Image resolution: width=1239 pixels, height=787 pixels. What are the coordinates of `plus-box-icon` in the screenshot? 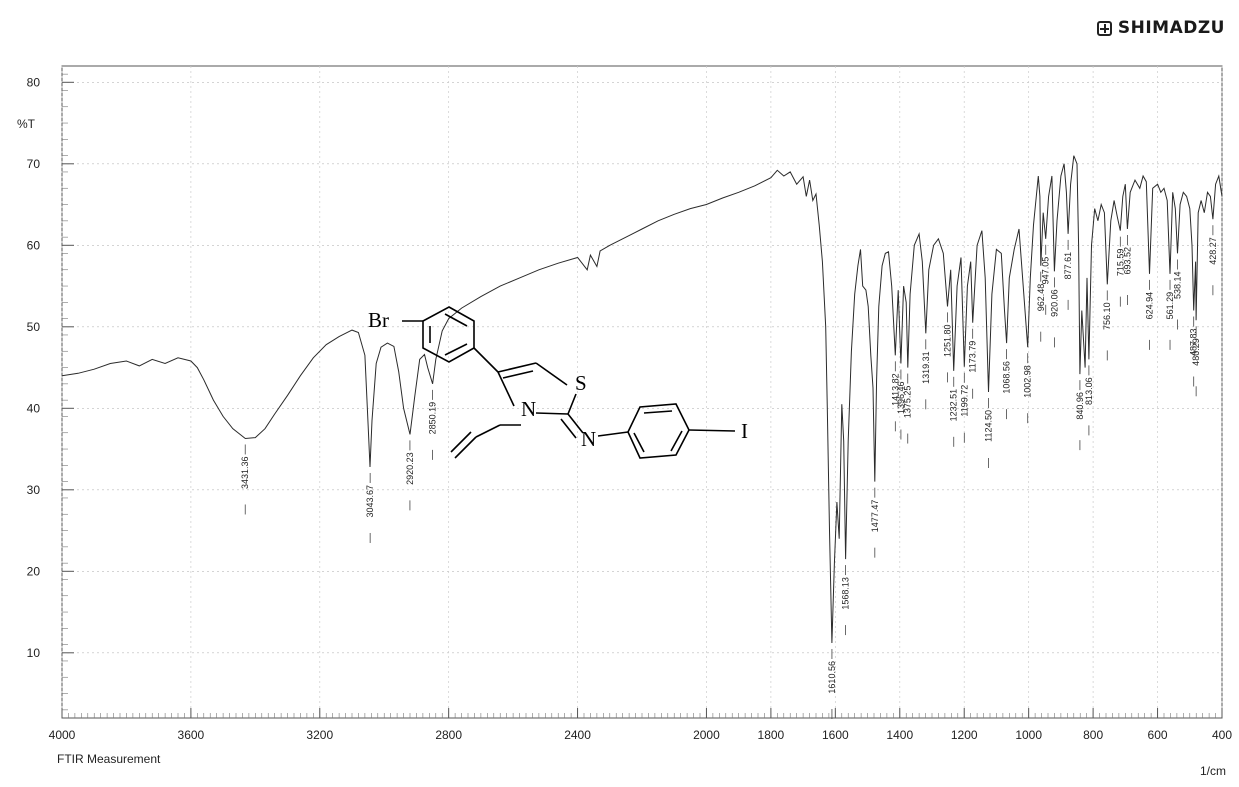 It's located at (1104, 28).